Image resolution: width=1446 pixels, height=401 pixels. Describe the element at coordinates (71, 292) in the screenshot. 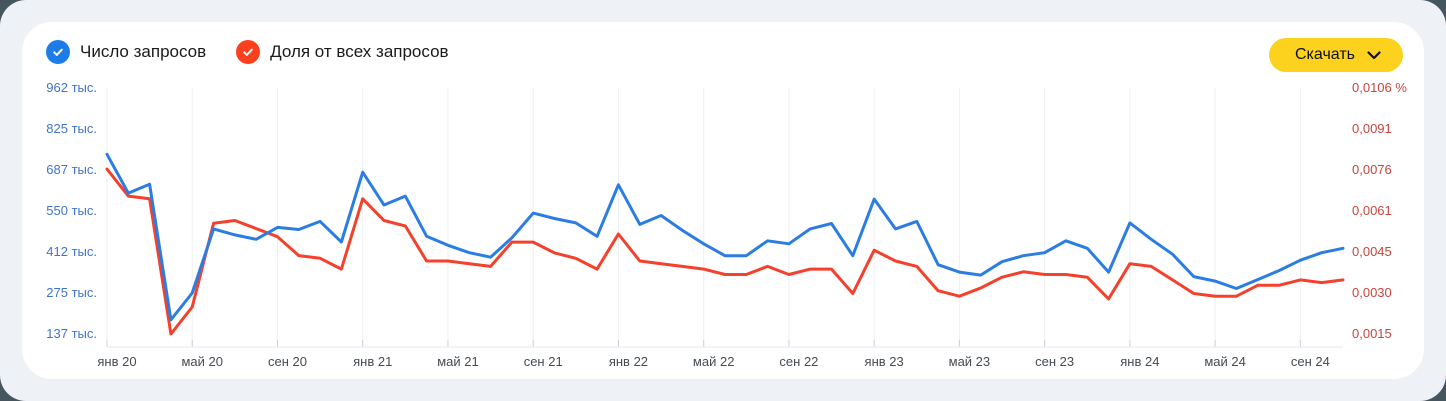

I see `y-axis-left-label: 275 тыс.` at that location.